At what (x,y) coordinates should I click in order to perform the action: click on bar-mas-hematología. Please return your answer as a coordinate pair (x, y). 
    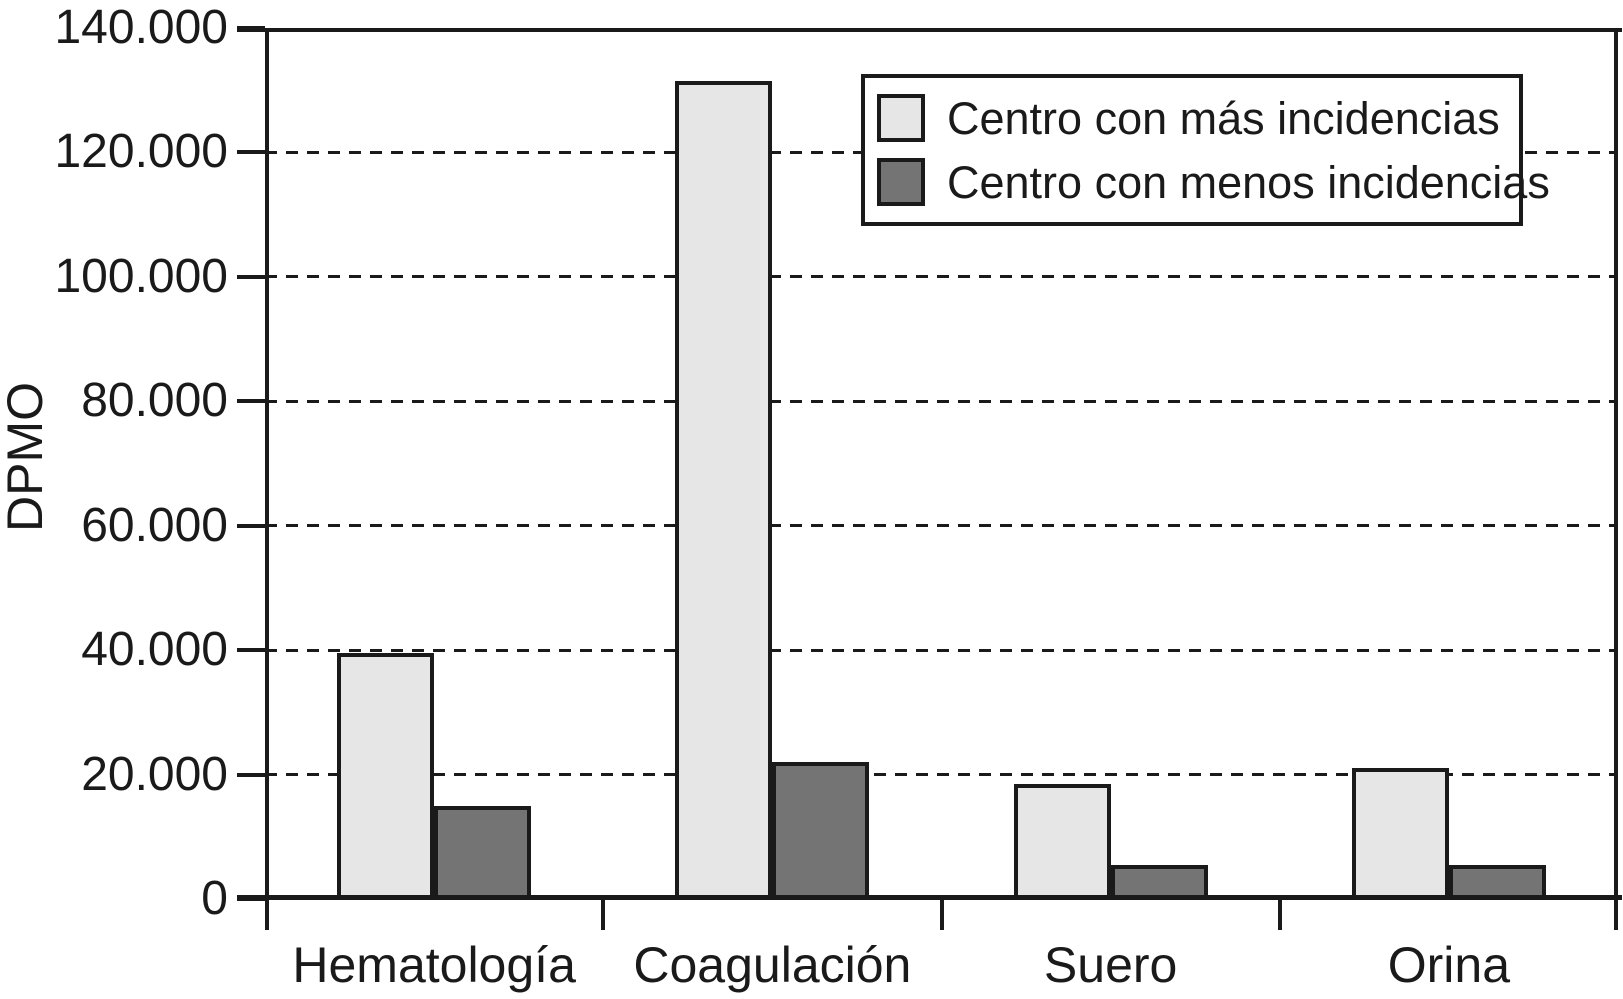
    Looking at the image, I should click on (386, 776).